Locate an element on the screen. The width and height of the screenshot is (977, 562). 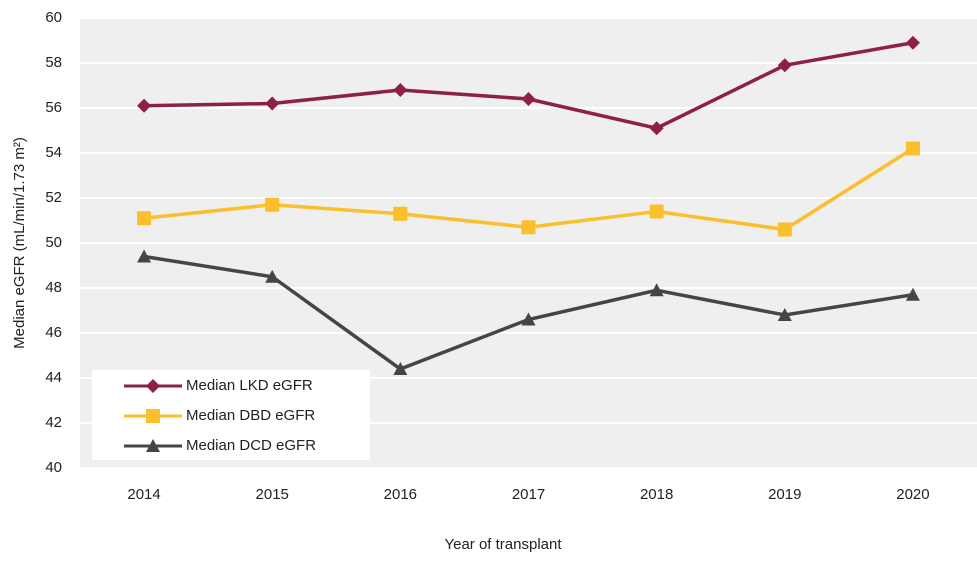
y-tick-label: 48 is located at coordinates (53, 287).